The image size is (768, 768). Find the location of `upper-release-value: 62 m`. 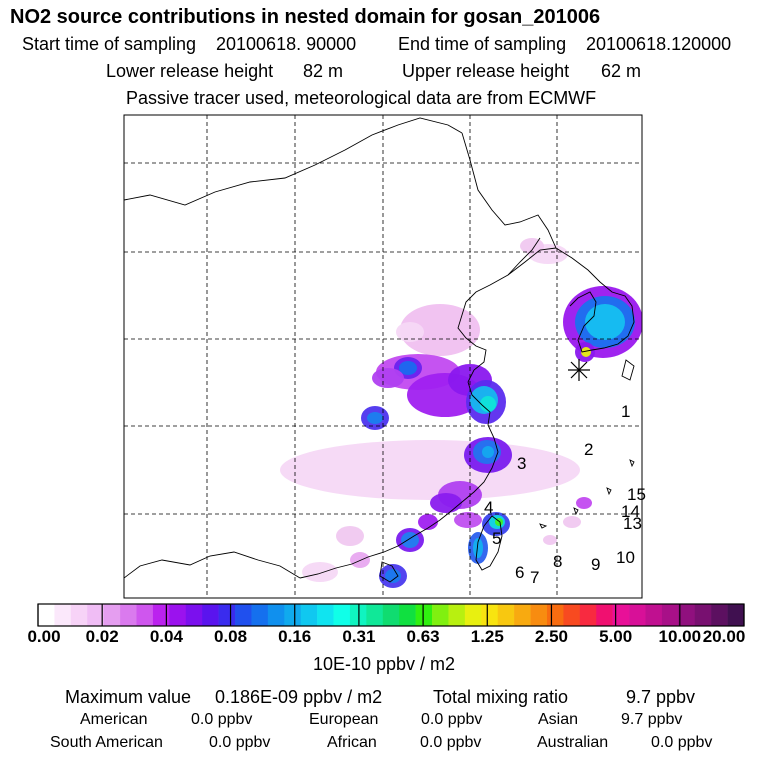

upper-release-value: 62 m is located at coordinates (621, 71).